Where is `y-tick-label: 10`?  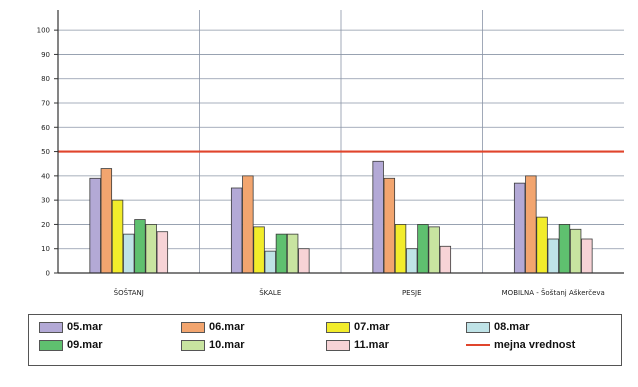
y-tick-label: 10 is located at coordinates (45, 249).